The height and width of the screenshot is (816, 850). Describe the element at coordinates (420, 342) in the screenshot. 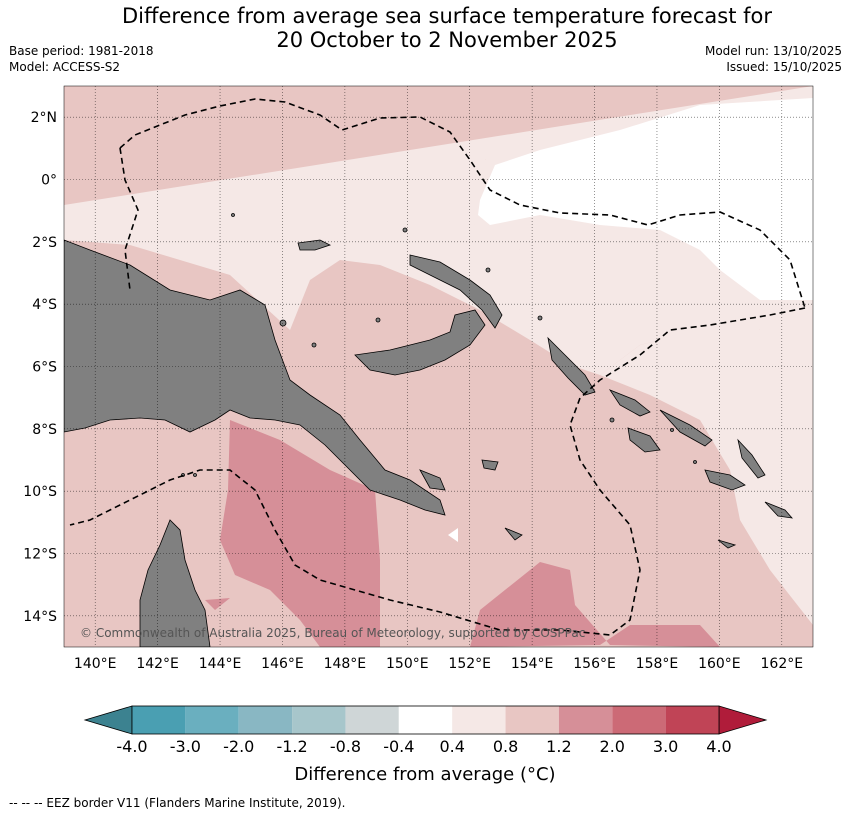

I see `land-new-britain` at that location.